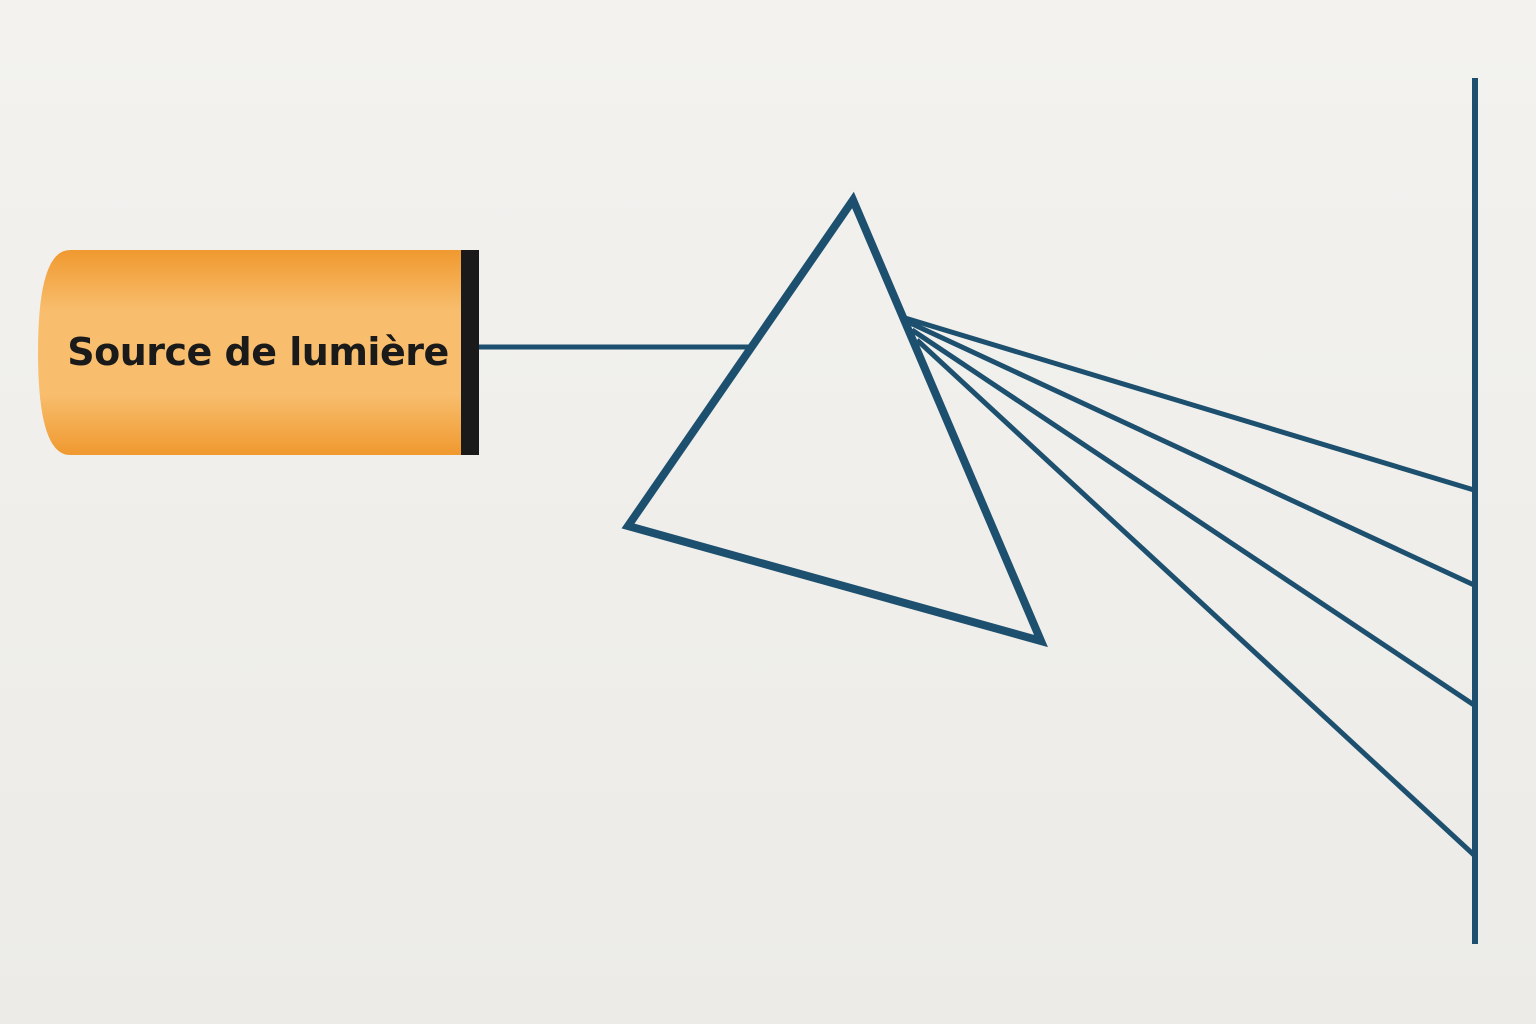 The image size is (1536, 1024). I want to click on light-source-body, so click(254, 352).